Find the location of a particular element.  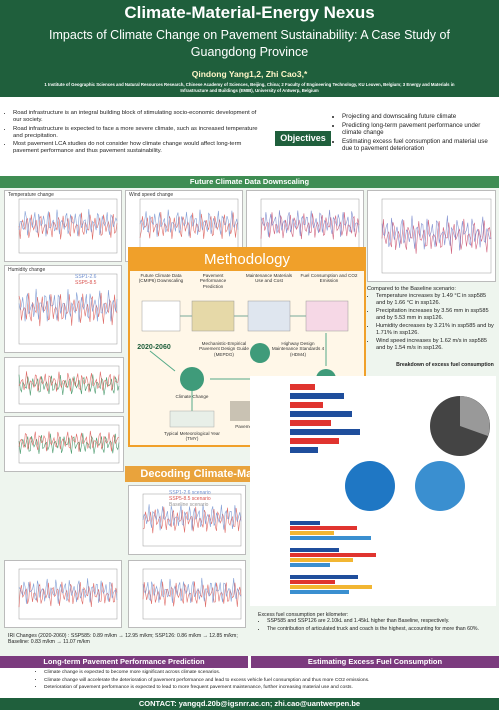

chart-title: Temperature change is located at coordinates (31, 195).